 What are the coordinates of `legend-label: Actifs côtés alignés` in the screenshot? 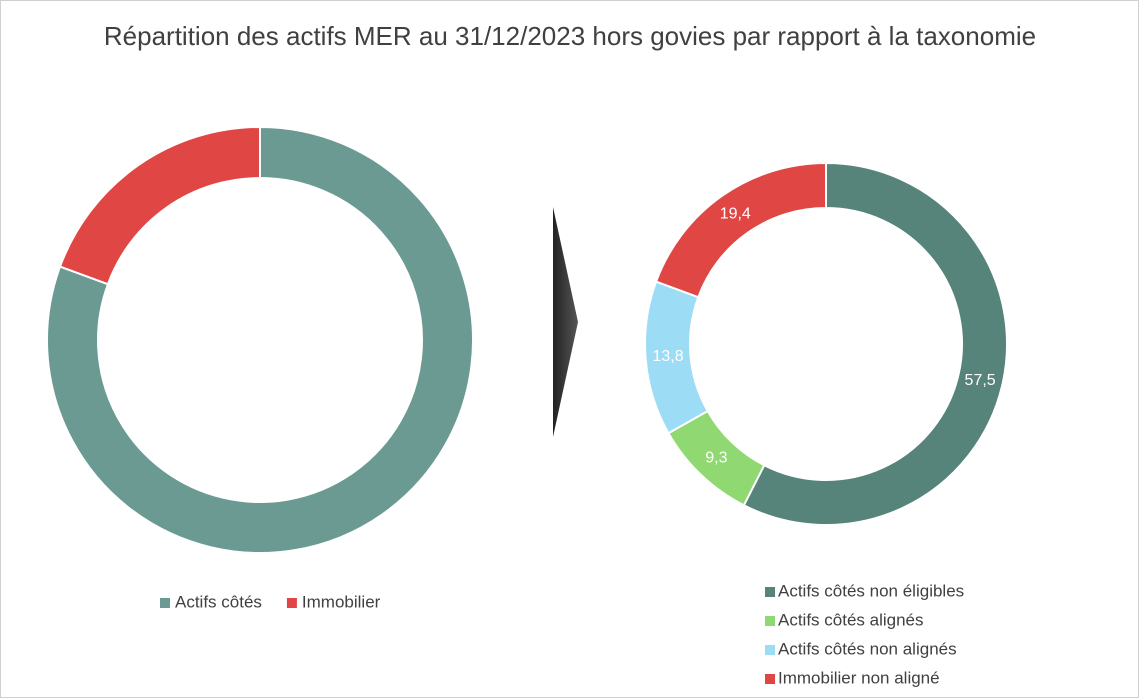 It's located at (851, 619).